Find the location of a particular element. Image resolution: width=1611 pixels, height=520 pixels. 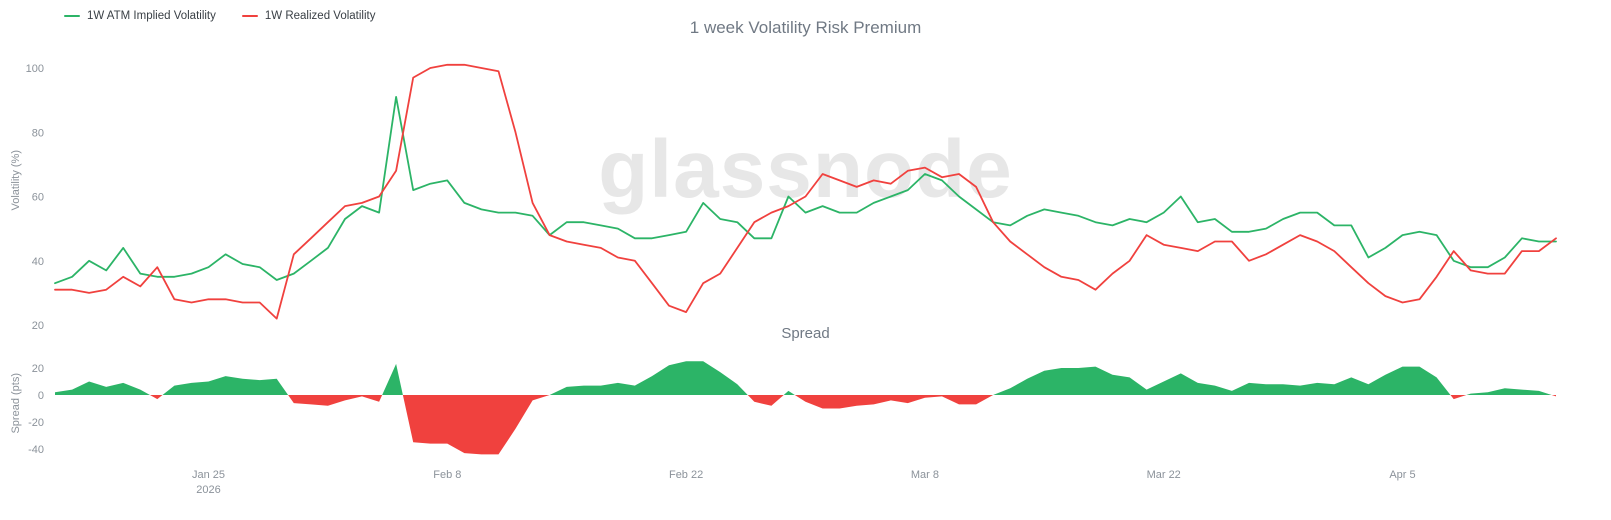

chart-title: 1 week Volatility Risk Premium is located at coordinates (805, 27).